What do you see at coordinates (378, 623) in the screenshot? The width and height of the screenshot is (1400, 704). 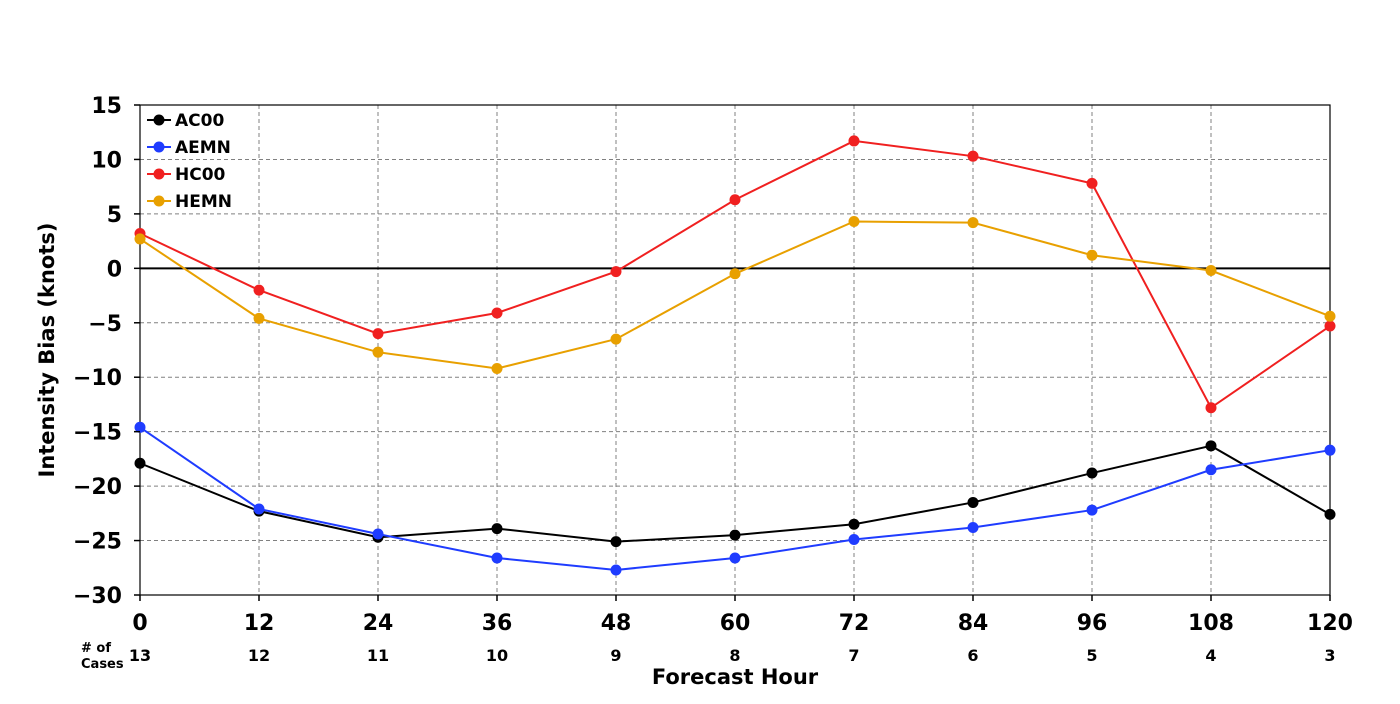 I see `x-tick-label: 24` at bounding box center [378, 623].